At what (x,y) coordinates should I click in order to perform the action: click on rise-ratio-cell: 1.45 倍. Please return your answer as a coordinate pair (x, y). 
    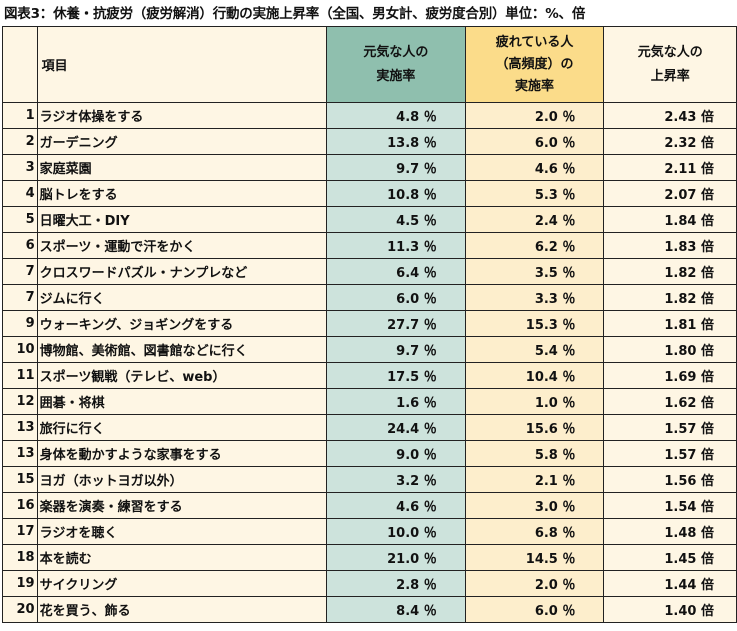
    Looking at the image, I should click on (670, 557).